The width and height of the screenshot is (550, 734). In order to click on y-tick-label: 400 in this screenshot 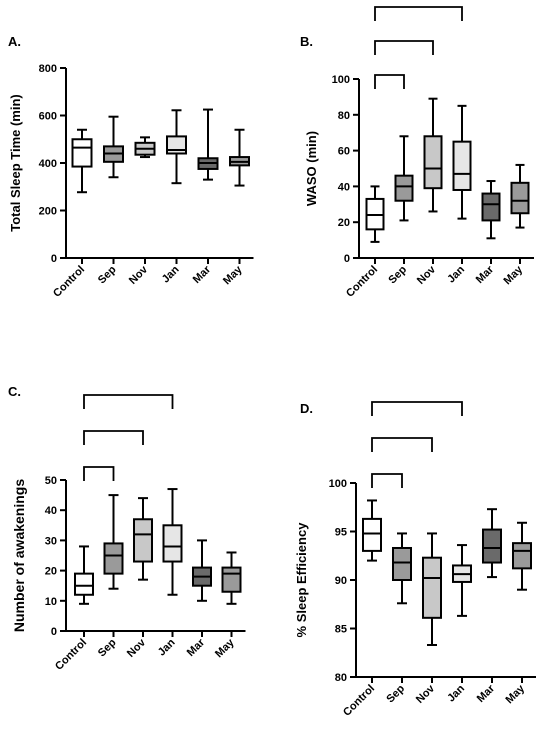, I will do `click(48, 164)`.